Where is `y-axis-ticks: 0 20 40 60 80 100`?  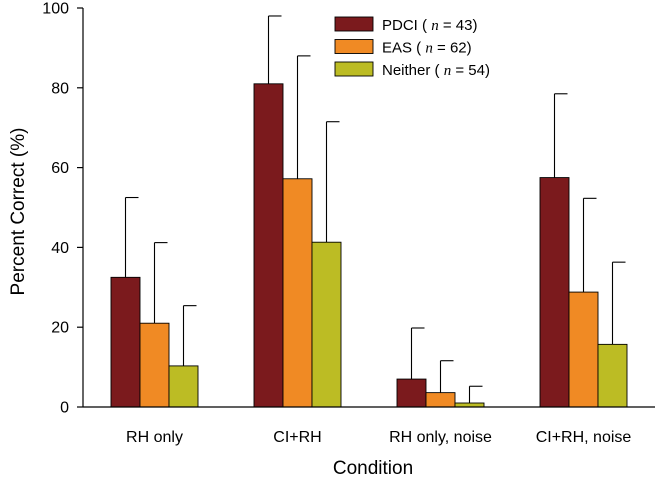 y-axis-ticks: 0 20 40 60 80 100 is located at coordinates (62, 209).